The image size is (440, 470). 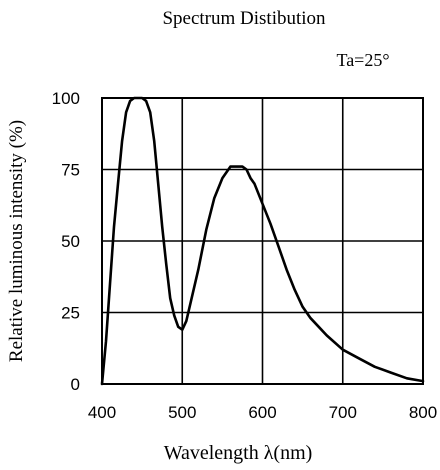 What do you see at coordinates (343, 412) in the screenshot?
I see `x-tick-label: 700` at bounding box center [343, 412].